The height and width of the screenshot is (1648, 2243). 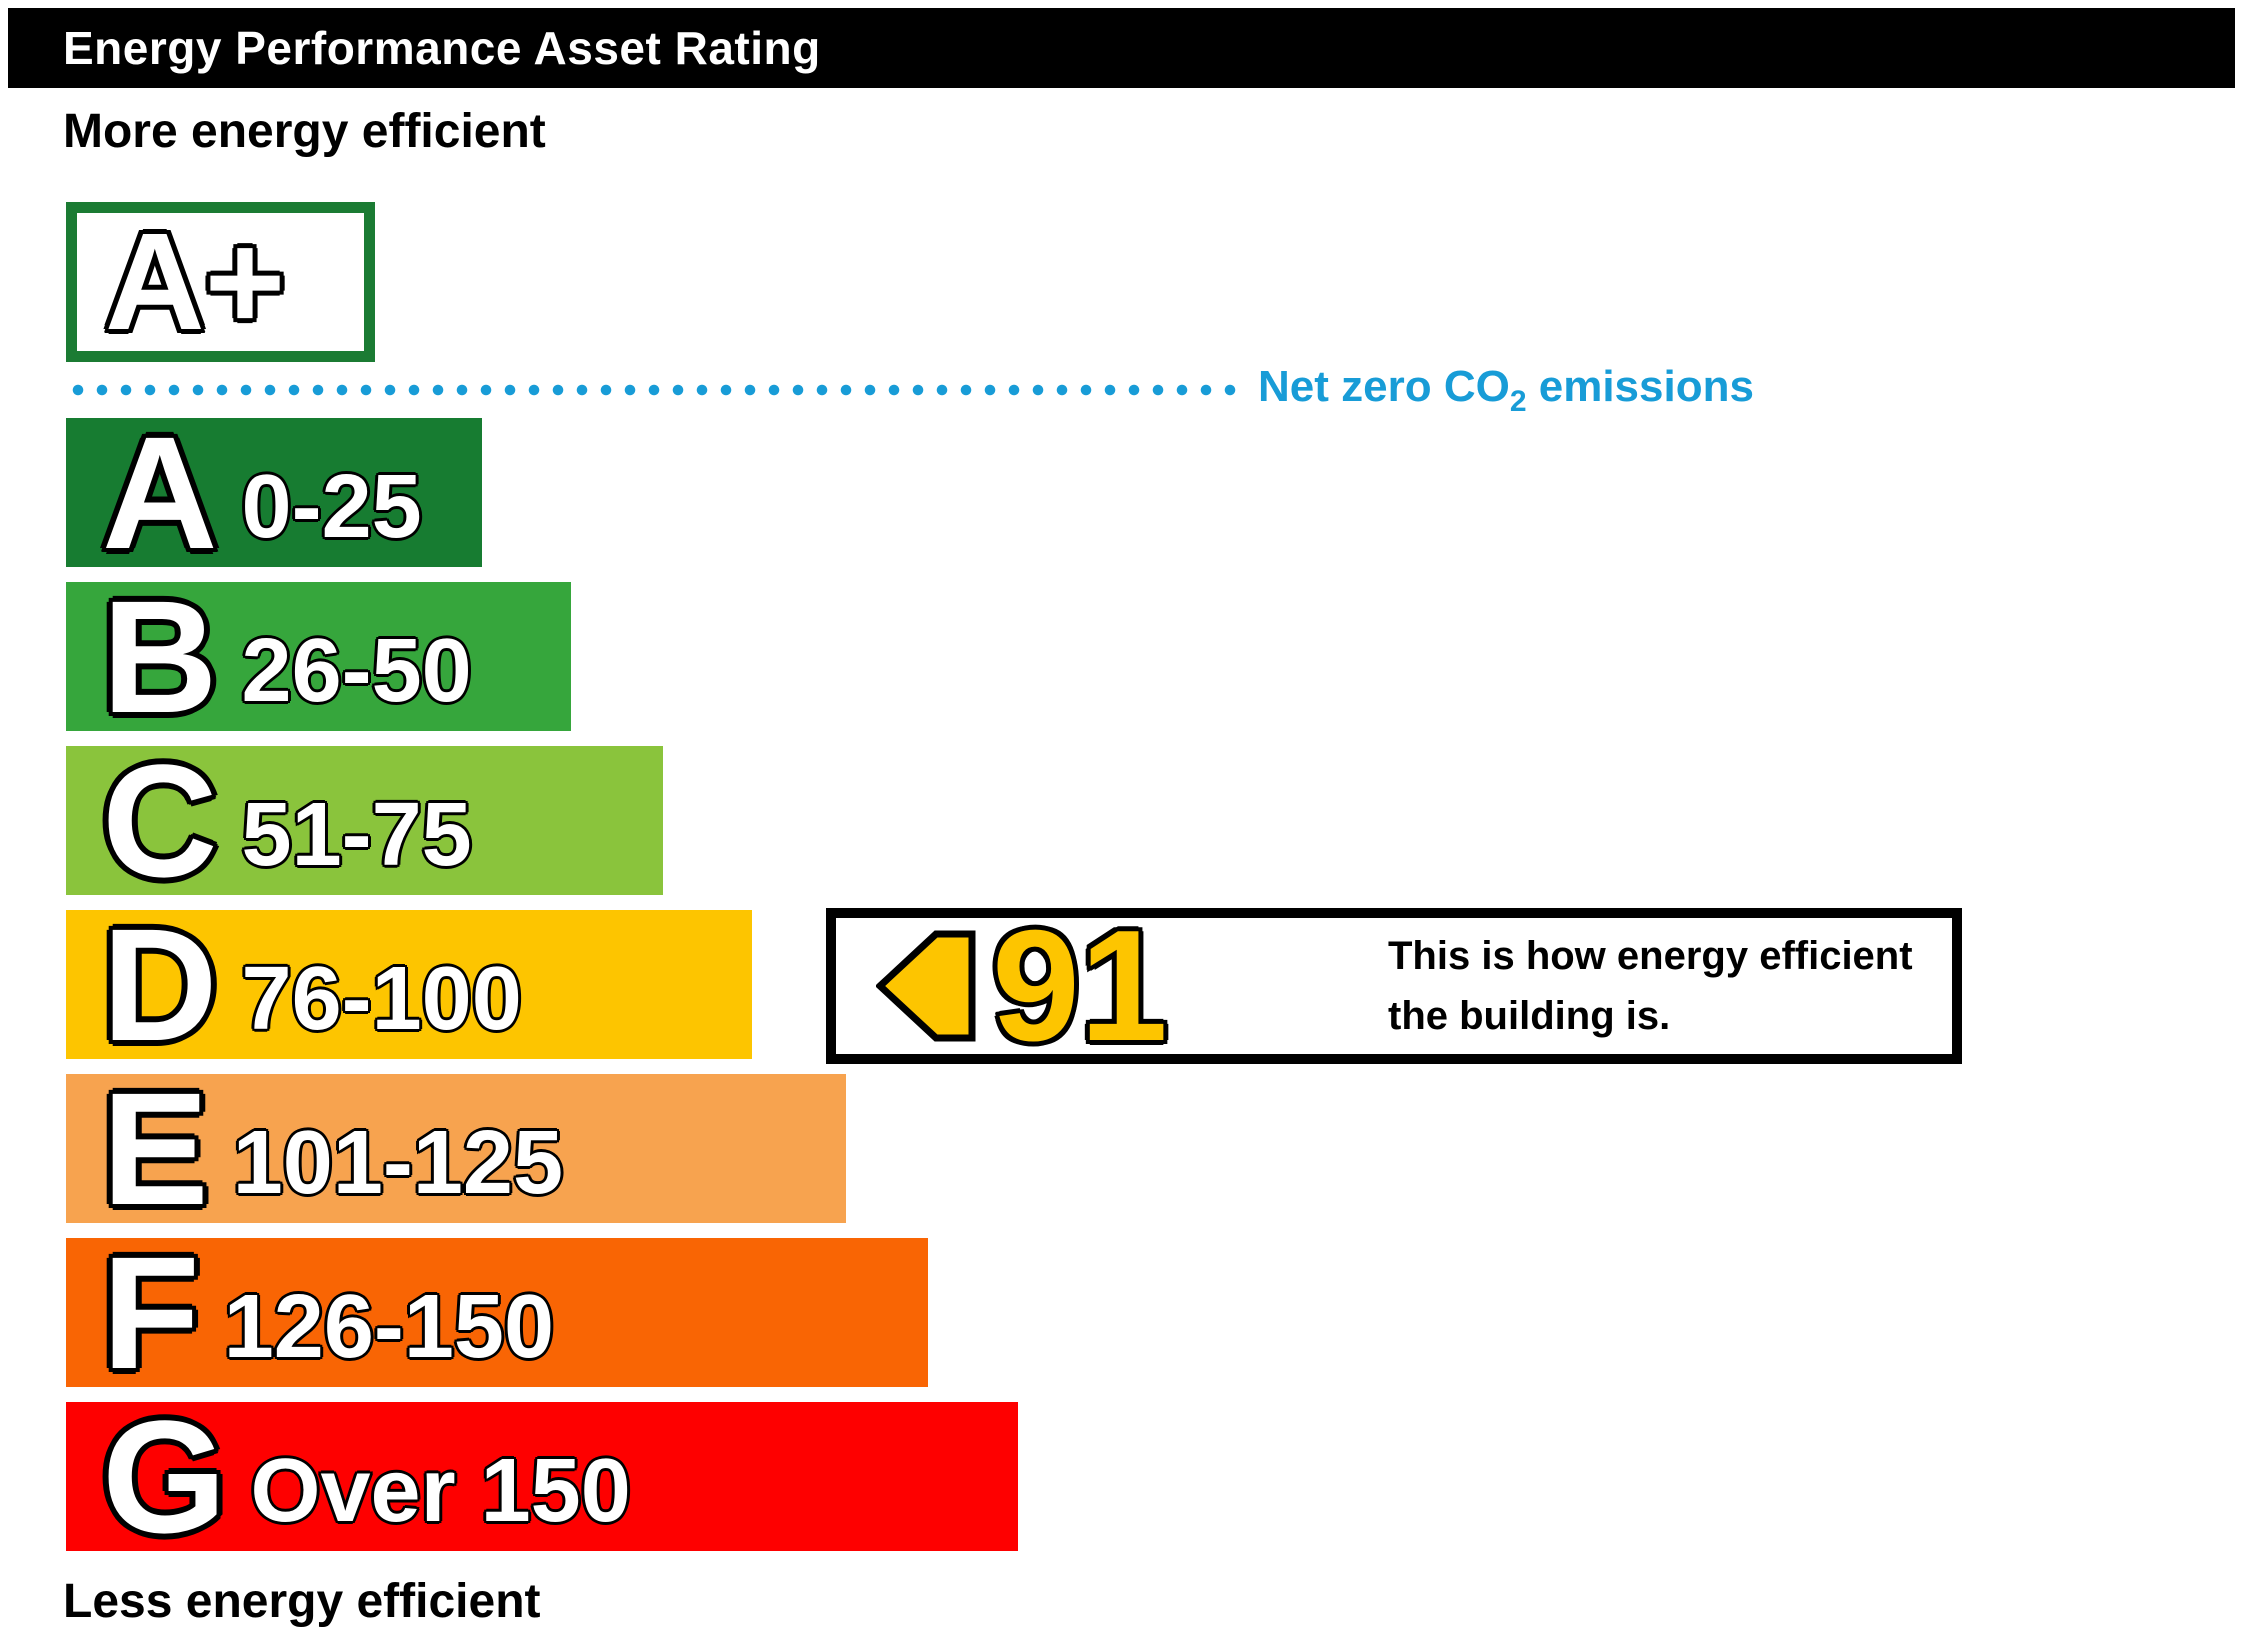 I want to click on band-range: 126-150, so click(x=389, y=1326).